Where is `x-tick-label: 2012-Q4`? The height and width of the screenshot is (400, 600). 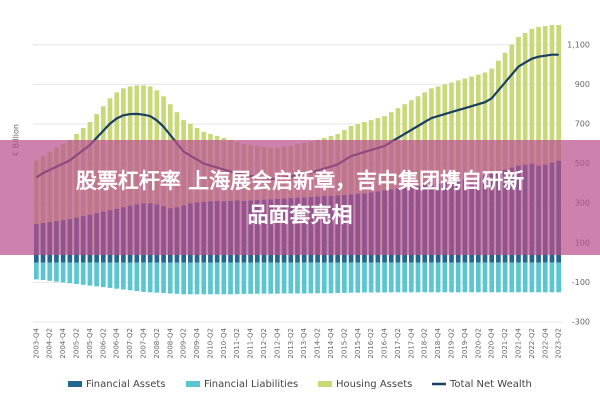
x-tick-label: 2012-Q4 is located at coordinates (277, 342).